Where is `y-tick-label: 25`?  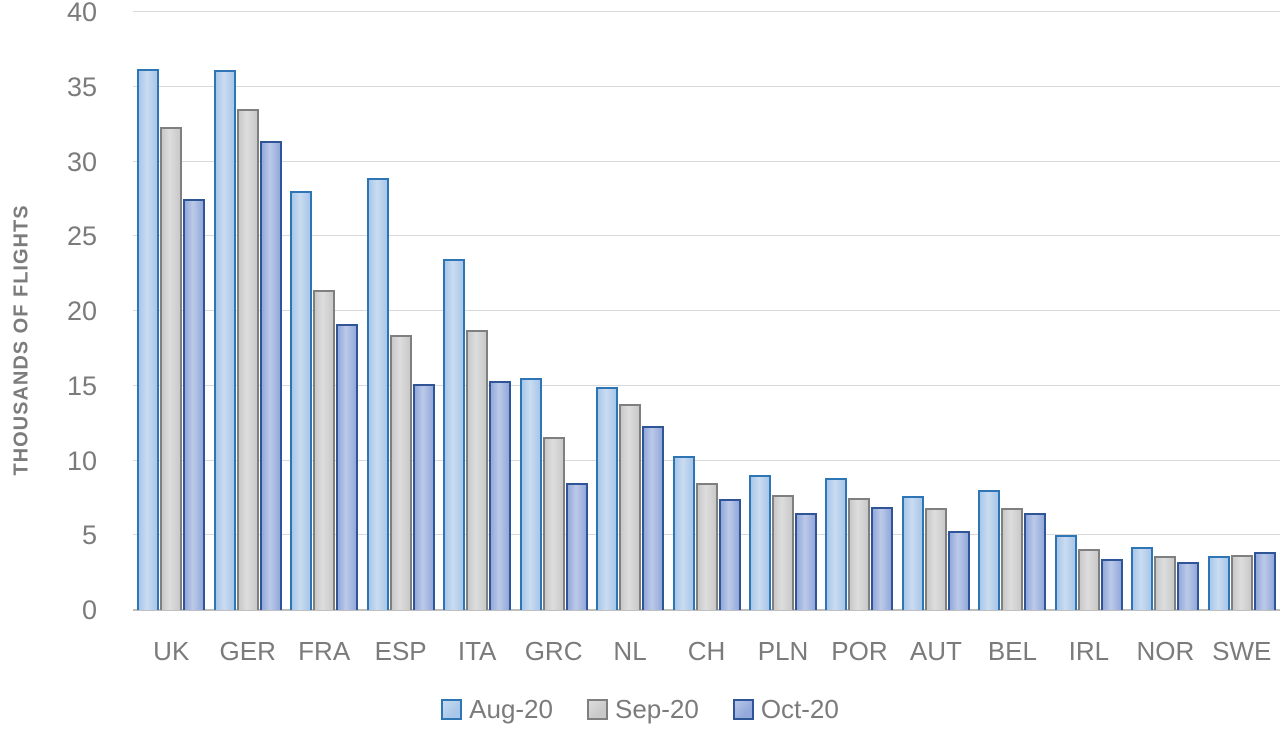 y-tick-label: 25 is located at coordinates (81, 236).